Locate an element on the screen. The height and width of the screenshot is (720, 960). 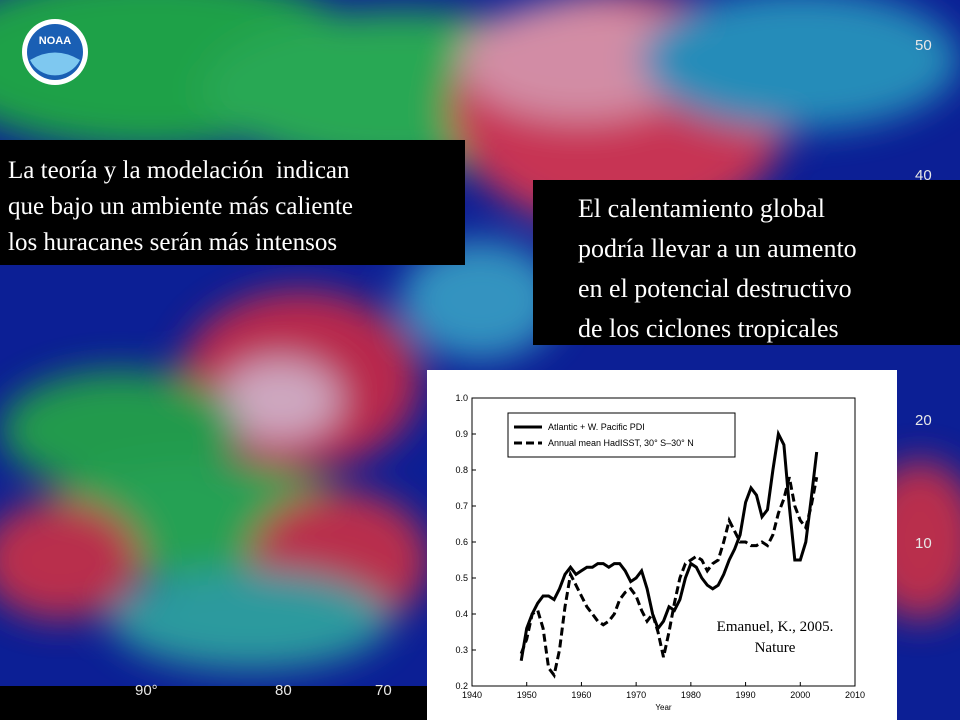
map-label: 70 is located at coordinates (383, 690).